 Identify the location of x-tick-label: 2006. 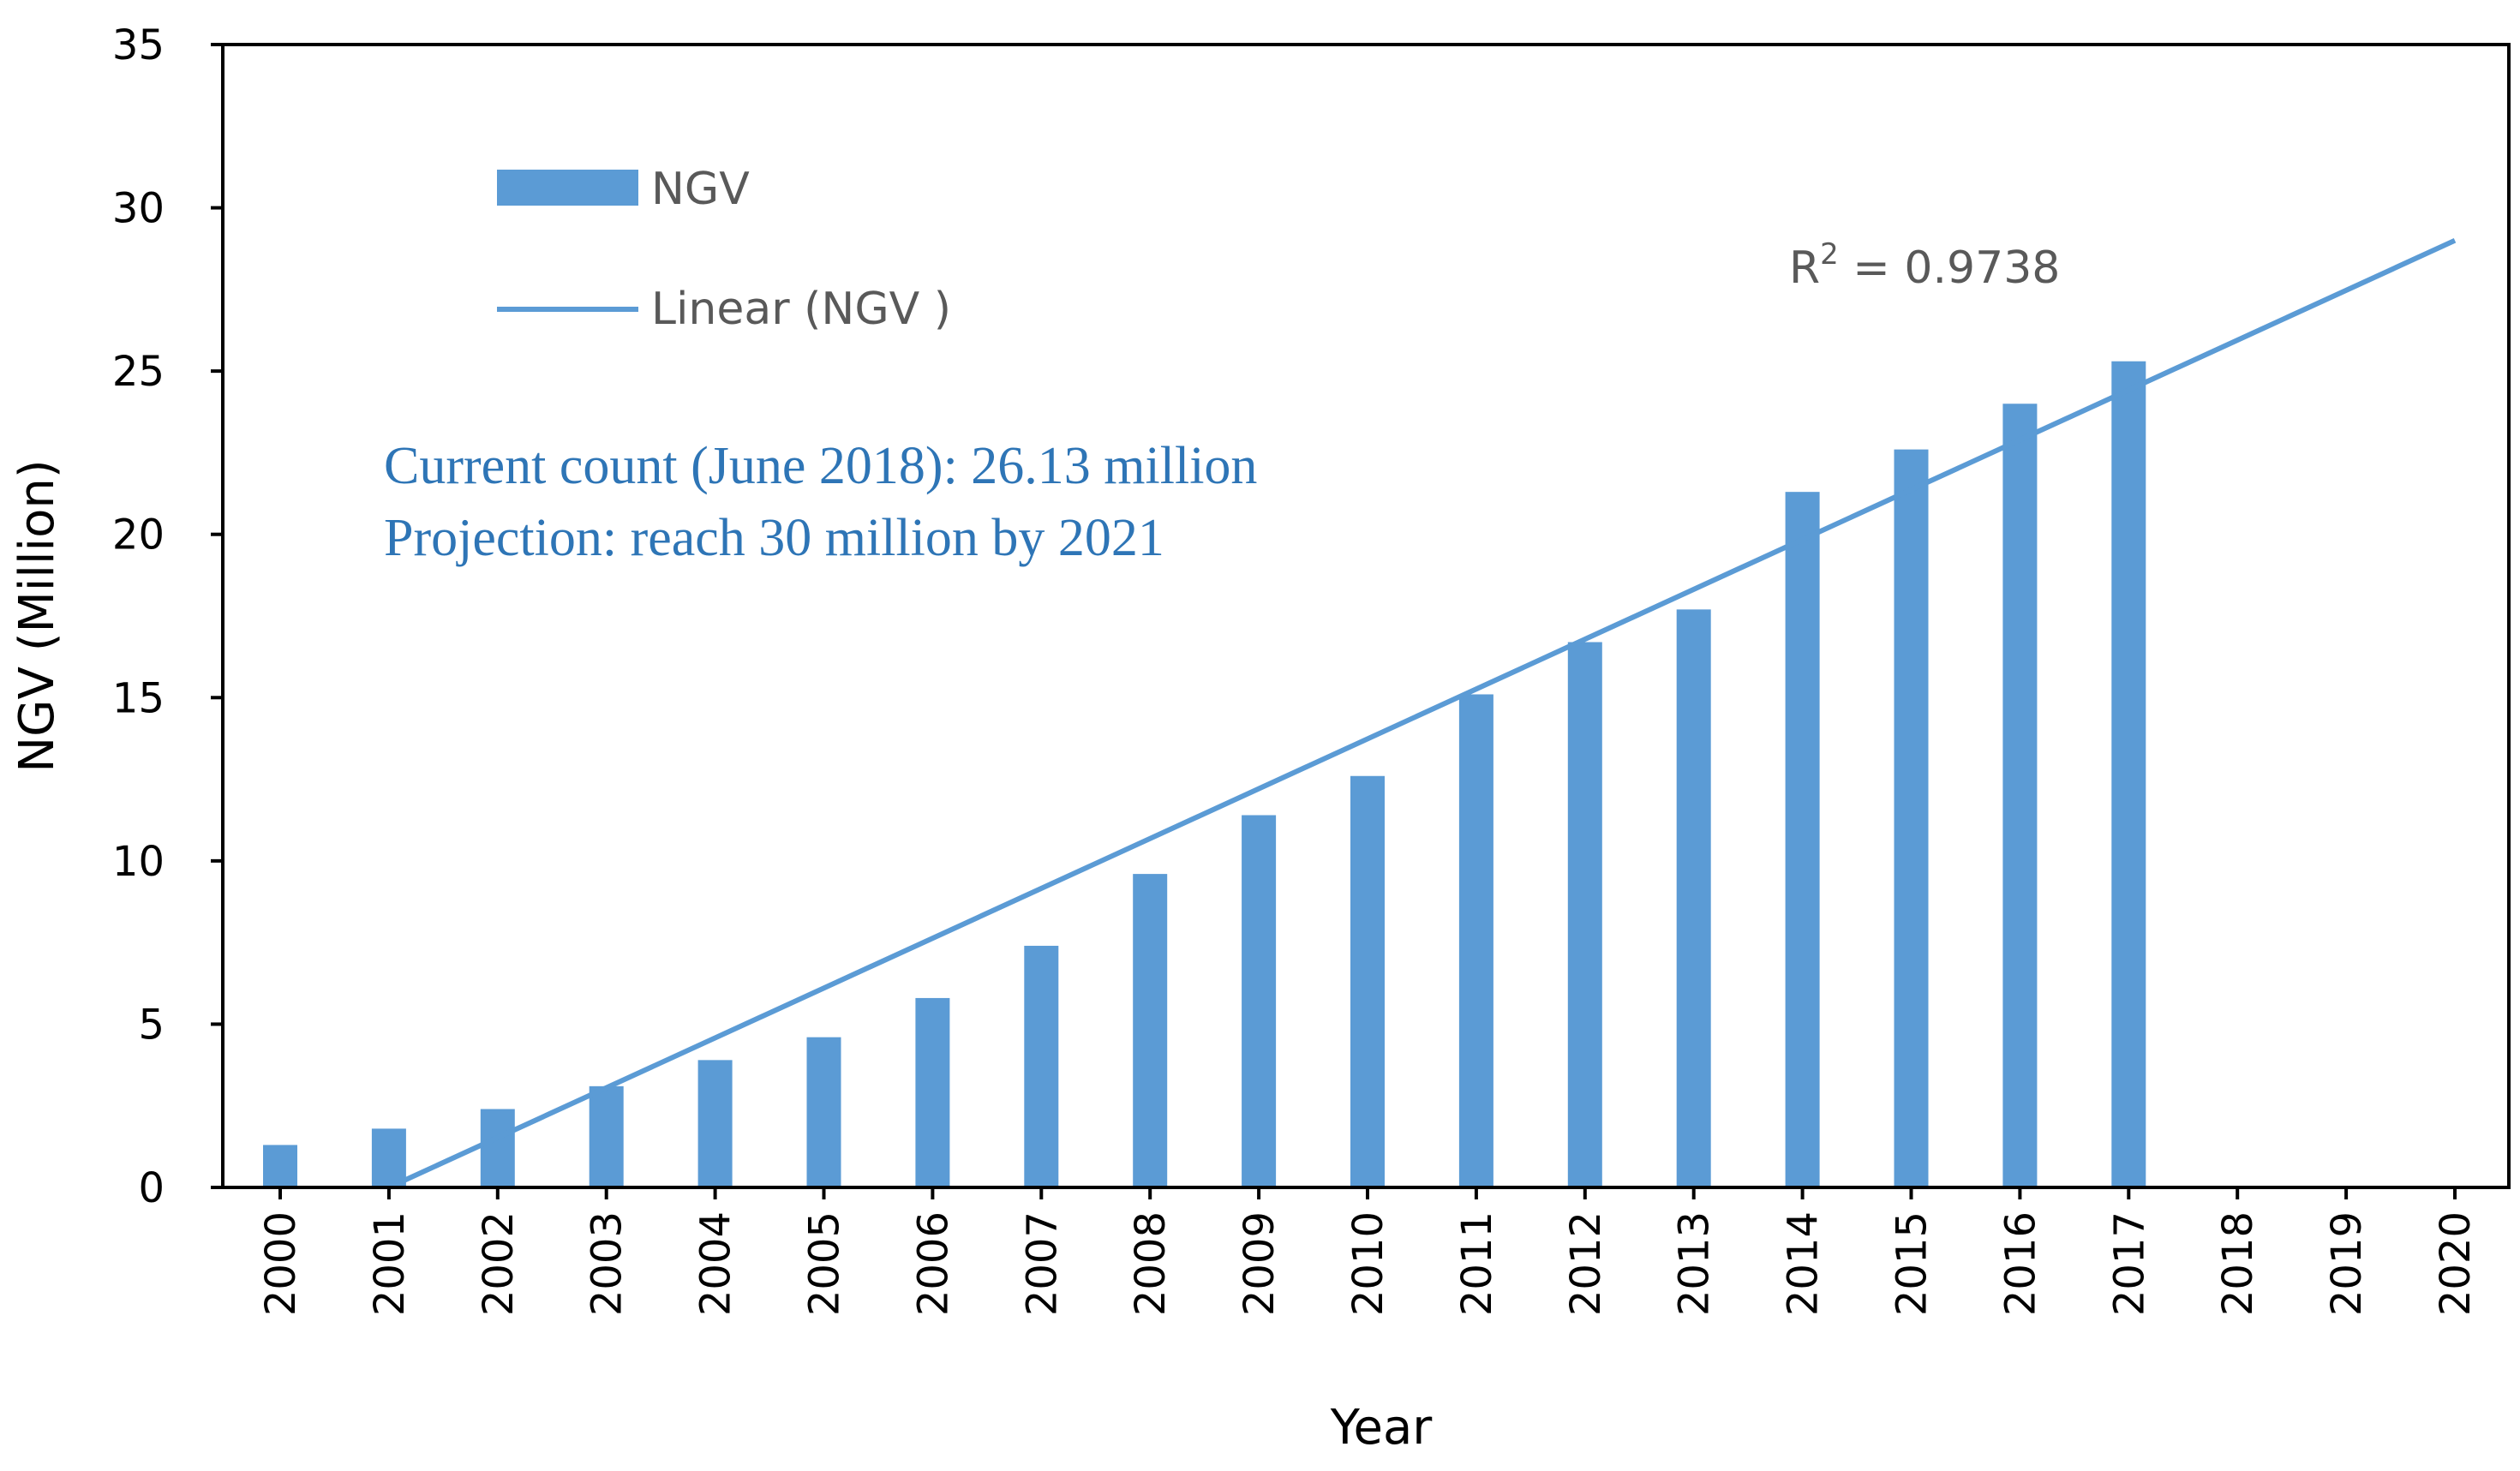
(933, 1263).